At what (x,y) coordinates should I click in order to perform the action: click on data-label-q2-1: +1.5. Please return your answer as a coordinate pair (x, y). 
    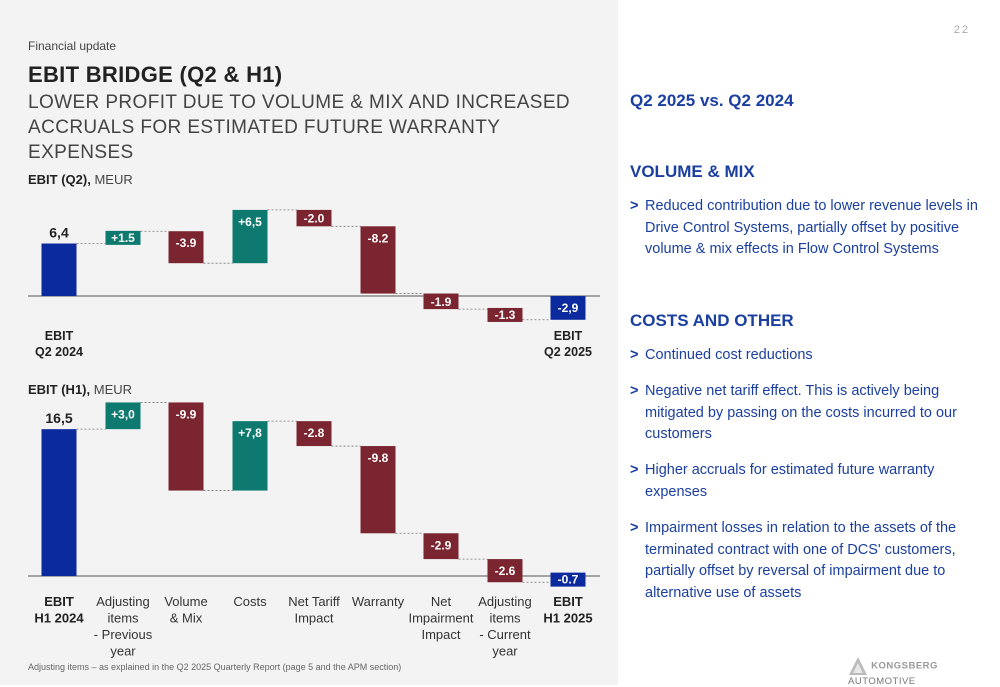
    Looking at the image, I should click on (123, 238).